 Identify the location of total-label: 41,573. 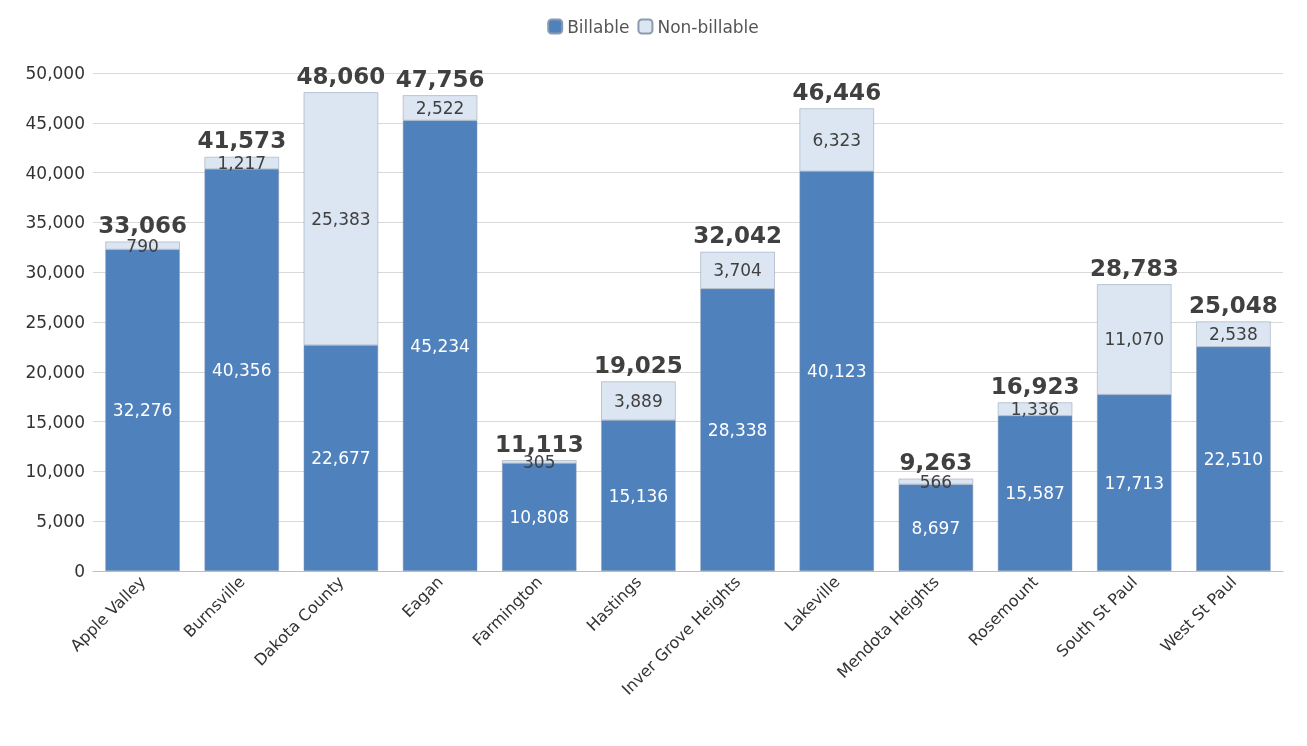
(242, 140).